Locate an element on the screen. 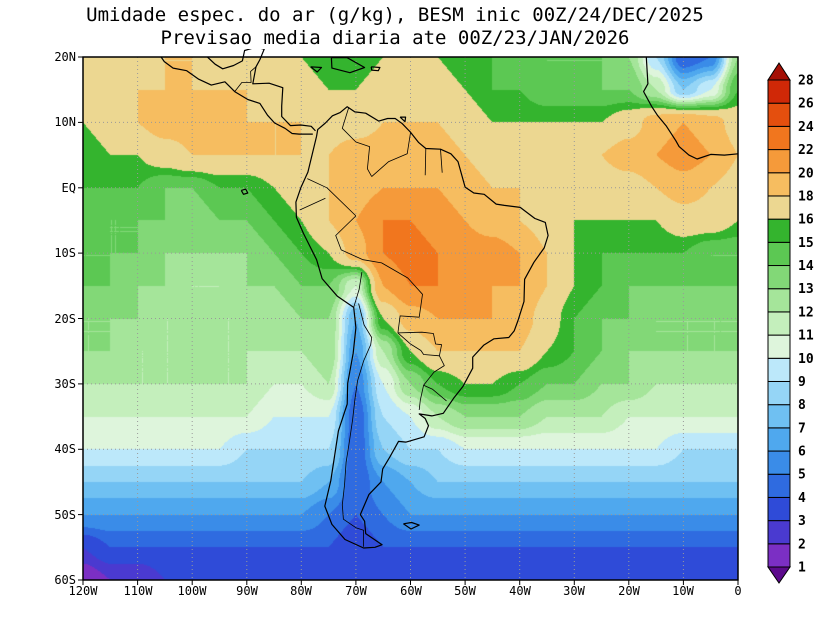 The width and height of the screenshot is (825, 637). y-tick-label: 20S is located at coordinates (65, 319).